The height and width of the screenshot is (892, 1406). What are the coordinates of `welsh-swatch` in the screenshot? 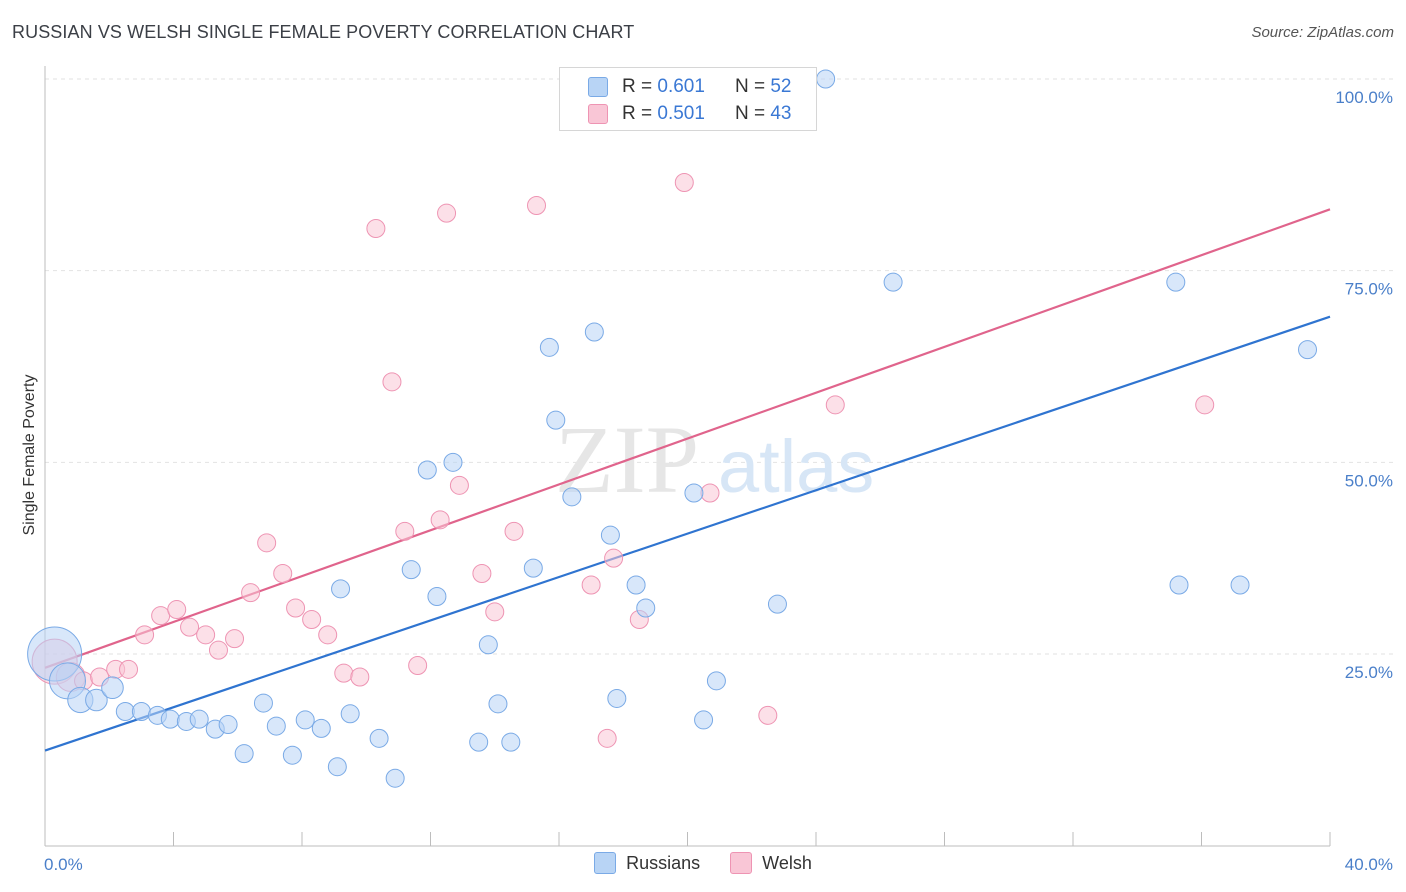 It's located at (598, 114).